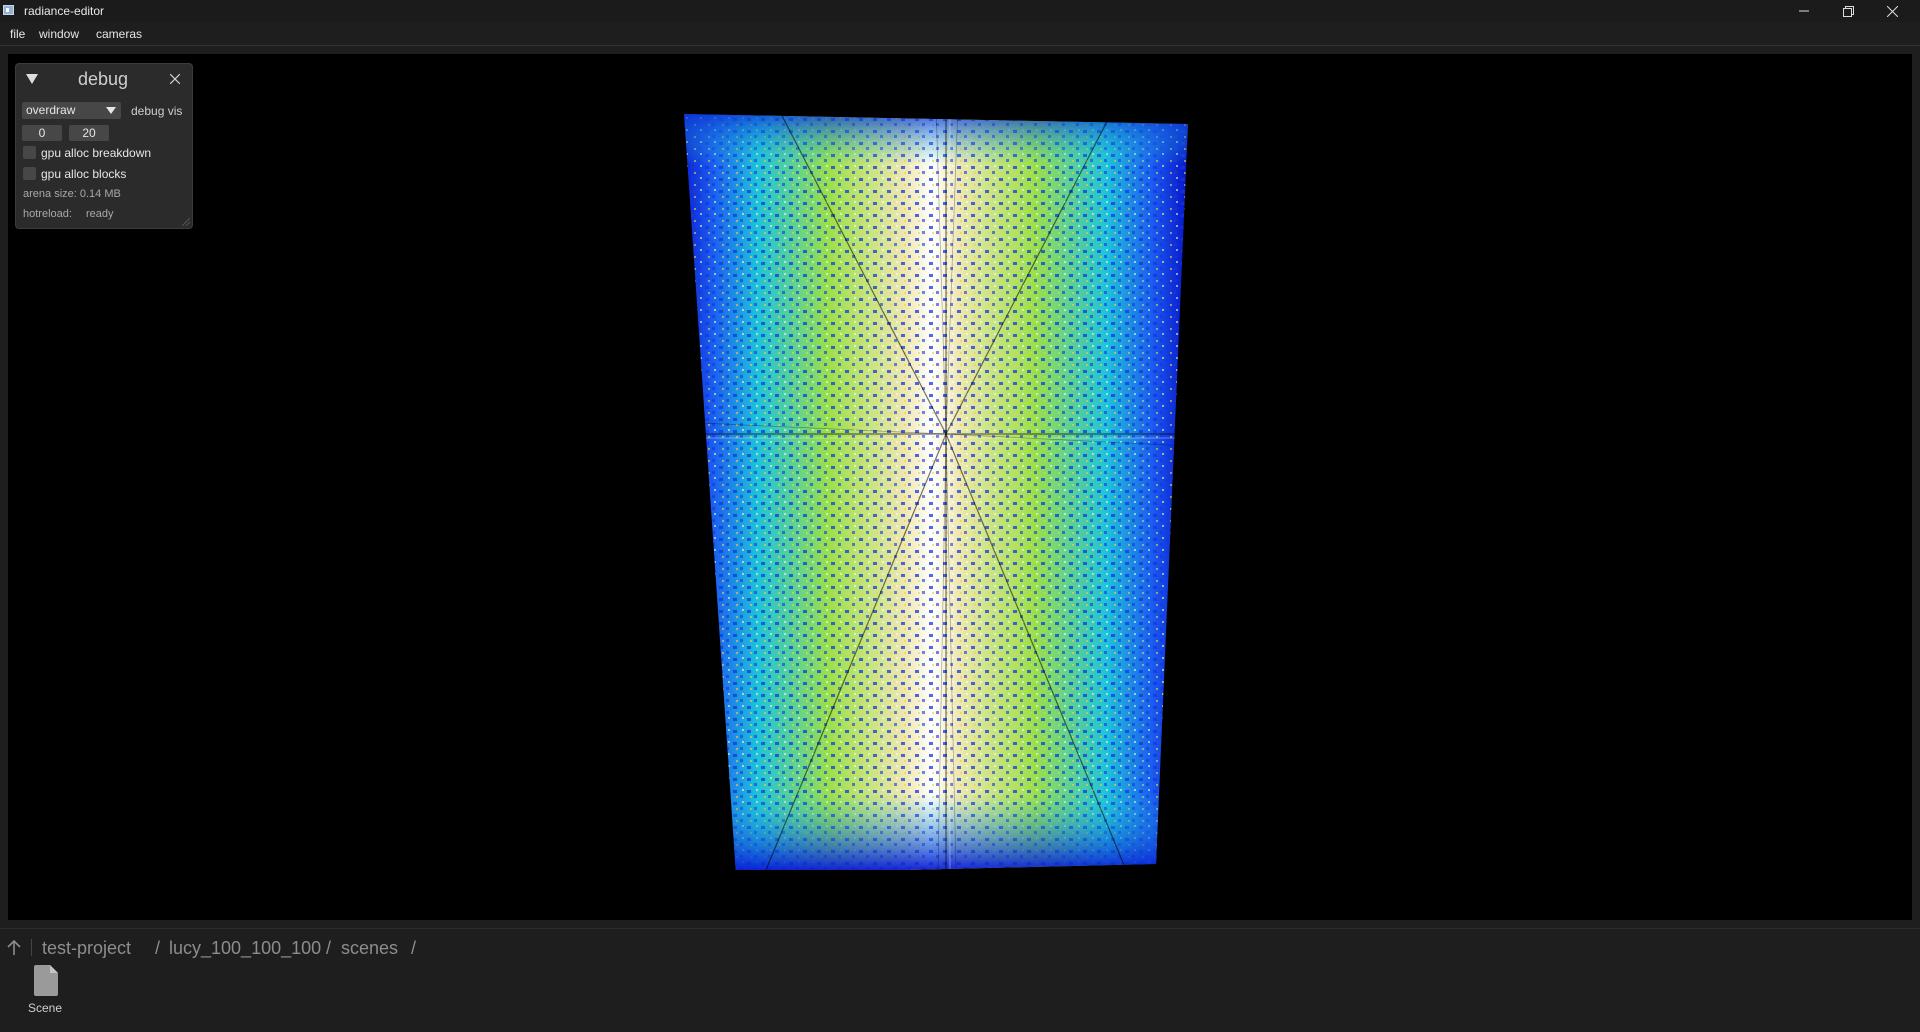 The image size is (1920, 1032). I want to click on menu-file: file, so click(18, 34).